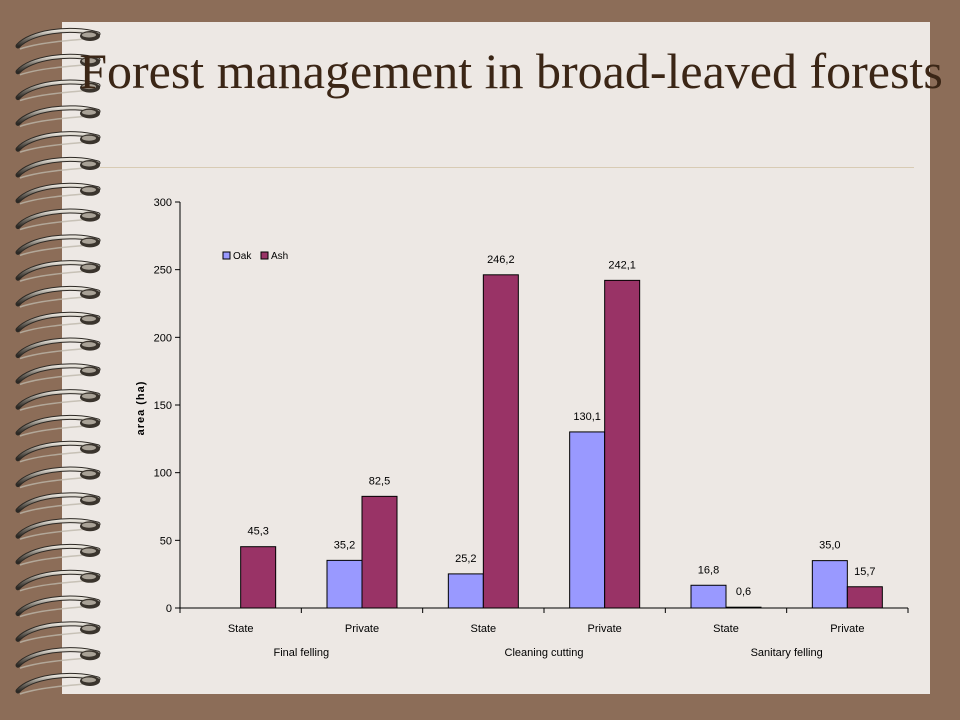 The width and height of the screenshot is (960, 720). Describe the element at coordinates (58, 361) in the screenshot. I see `spiral-binding` at that location.